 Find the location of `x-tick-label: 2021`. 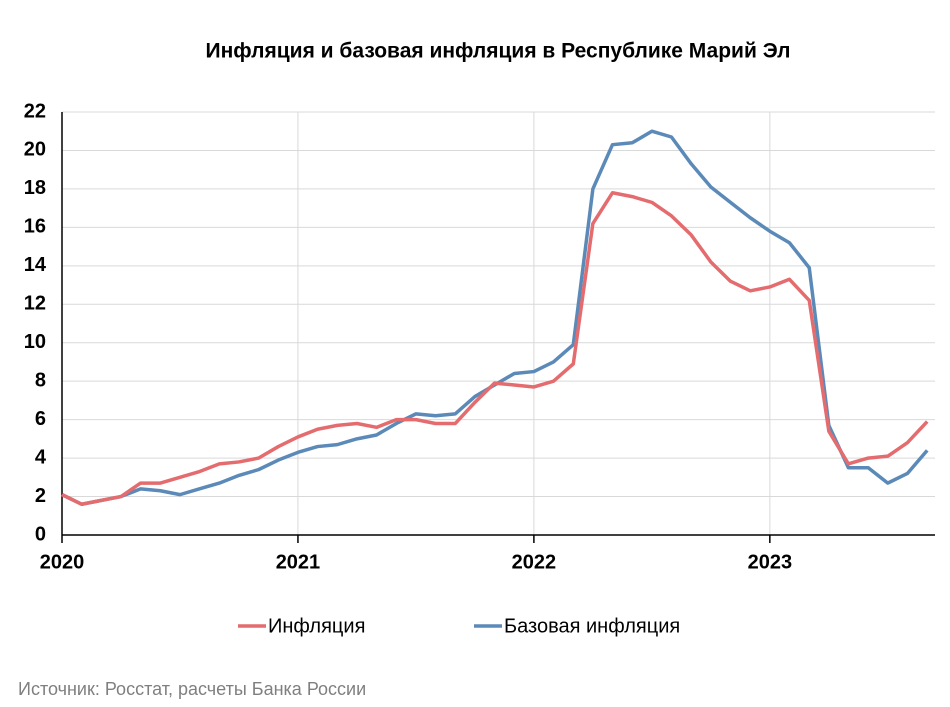

x-tick-label: 2021 is located at coordinates (298, 562).